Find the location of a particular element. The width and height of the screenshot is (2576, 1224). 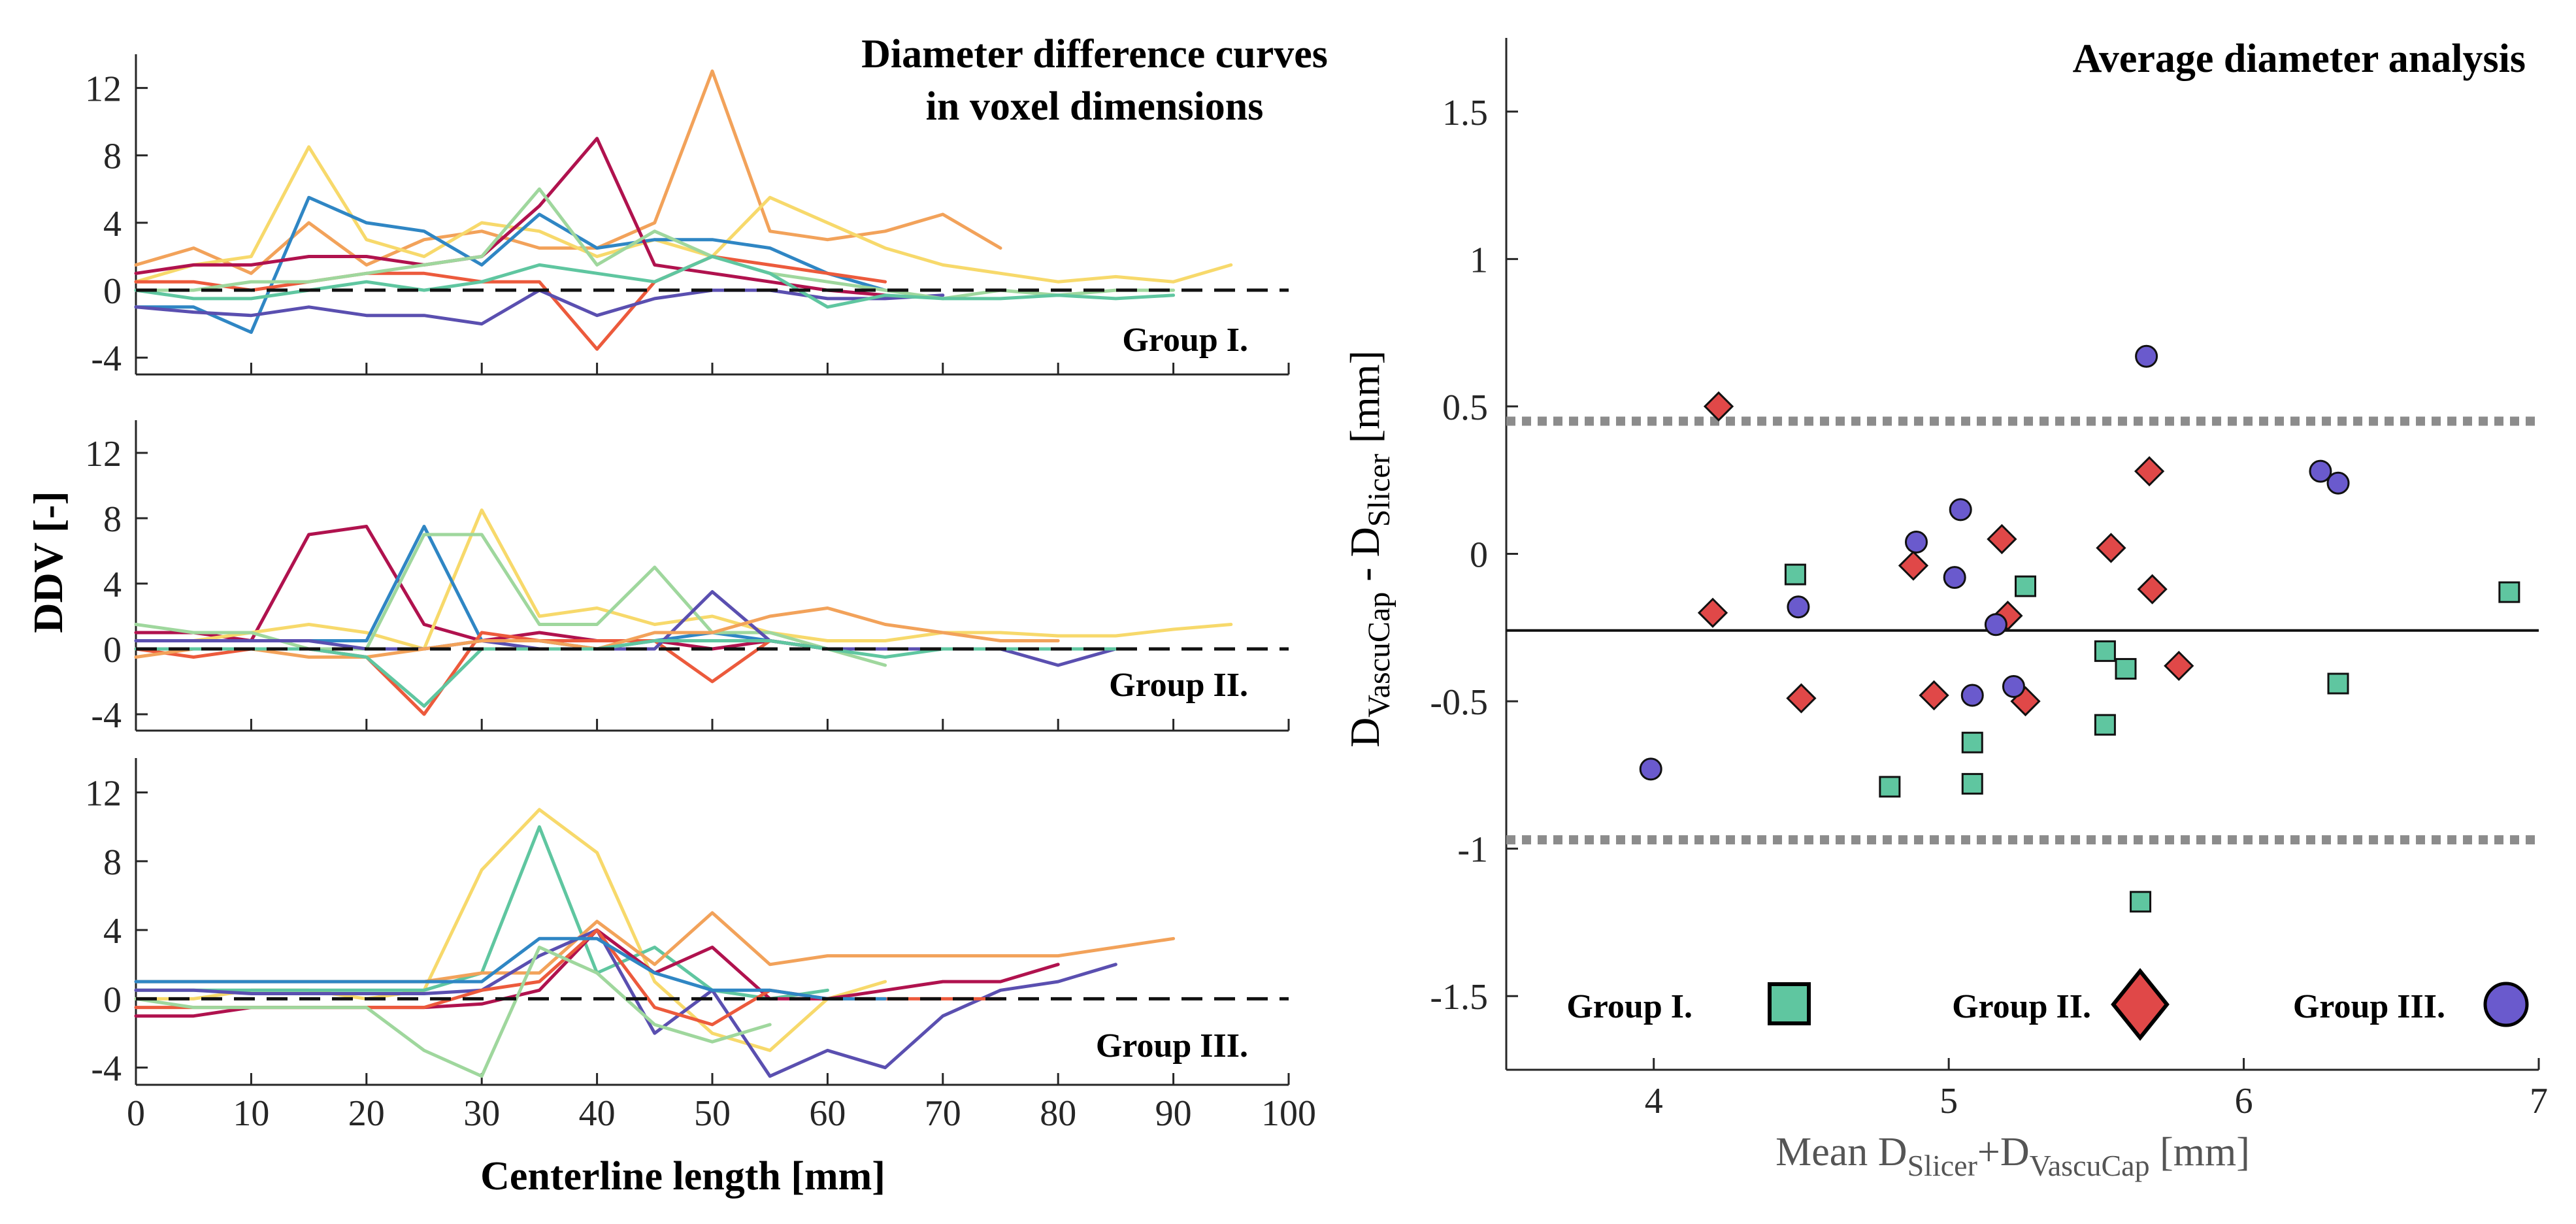

x-tick-label: 30 is located at coordinates (481, 1113).